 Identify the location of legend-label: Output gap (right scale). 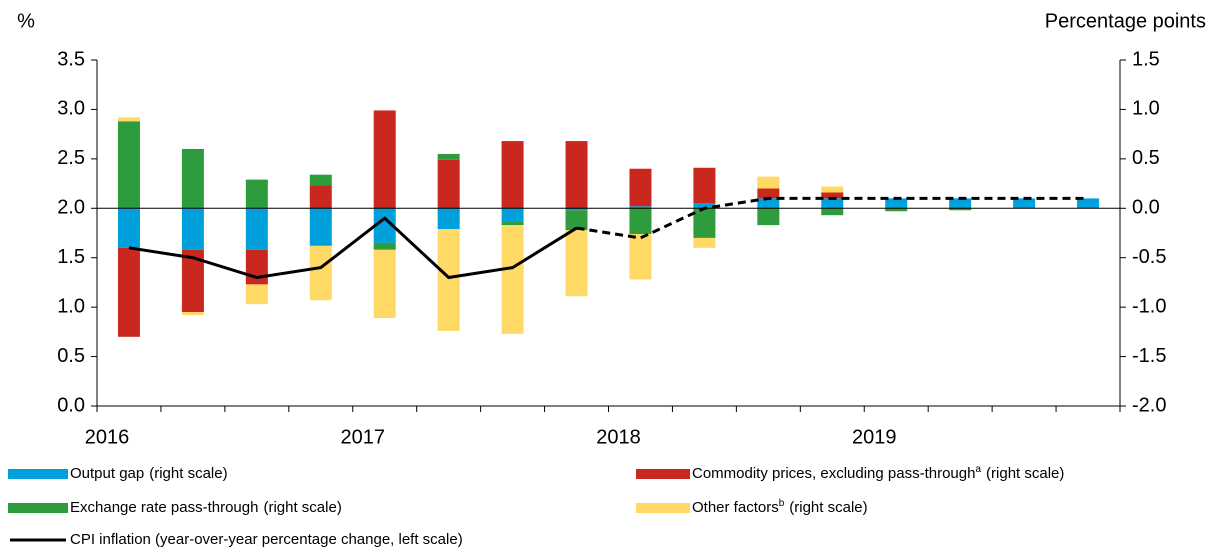
(149, 473).